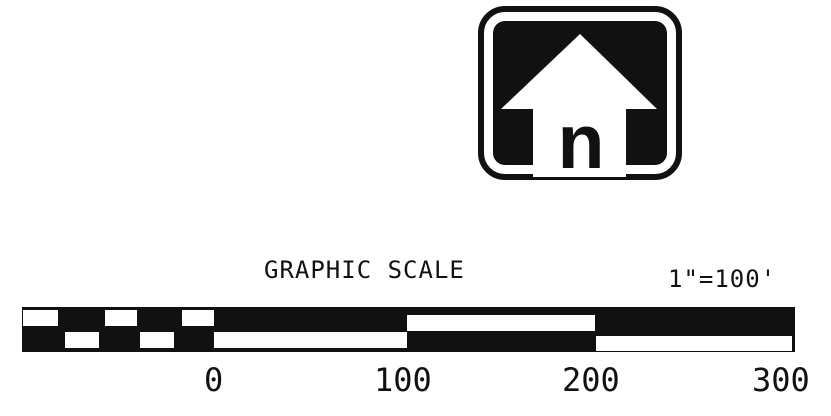 The width and height of the screenshot is (831, 416). What do you see at coordinates (591, 380) in the screenshot?
I see `scale-tick-200: 200` at bounding box center [591, 380].